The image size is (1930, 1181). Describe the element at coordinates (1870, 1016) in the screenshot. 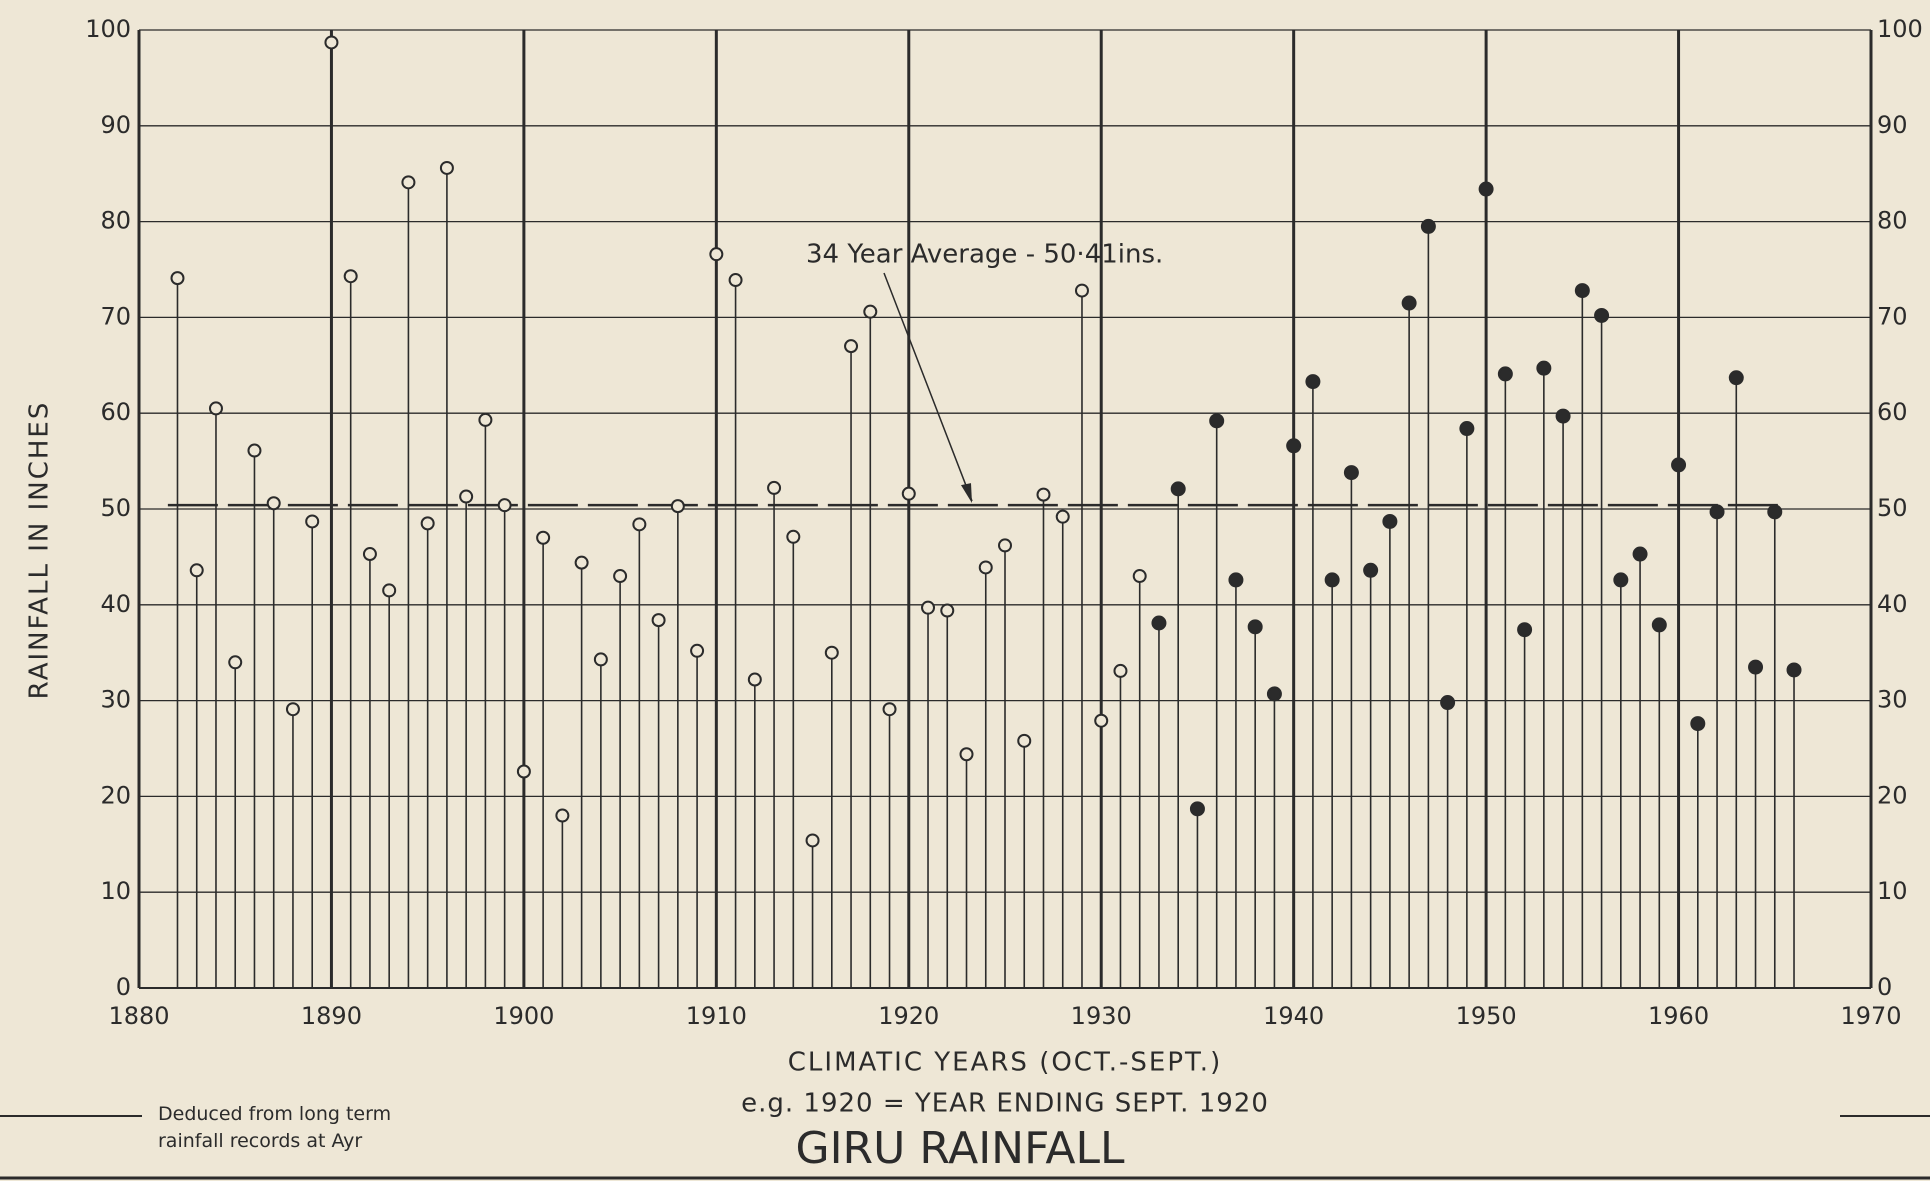

I see `x-tick-label: 1970` at that location.